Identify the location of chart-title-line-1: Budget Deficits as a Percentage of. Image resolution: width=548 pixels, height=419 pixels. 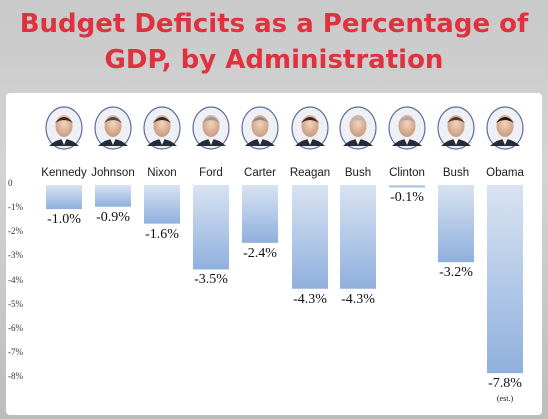
(274, 24).